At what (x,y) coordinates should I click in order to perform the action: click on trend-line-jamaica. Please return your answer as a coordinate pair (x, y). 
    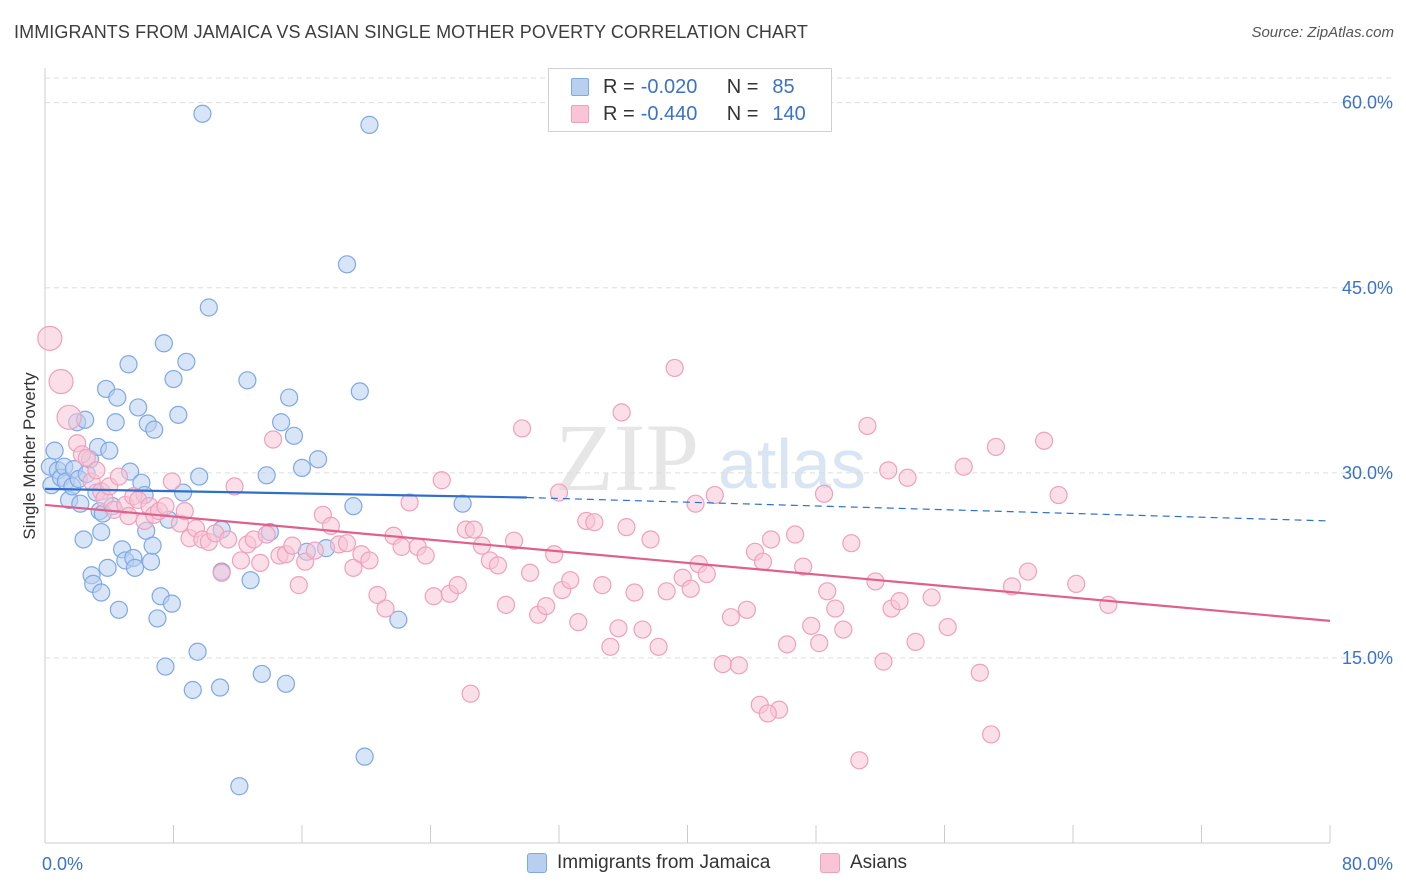
    Looking at the image, I should click on (285, 493).